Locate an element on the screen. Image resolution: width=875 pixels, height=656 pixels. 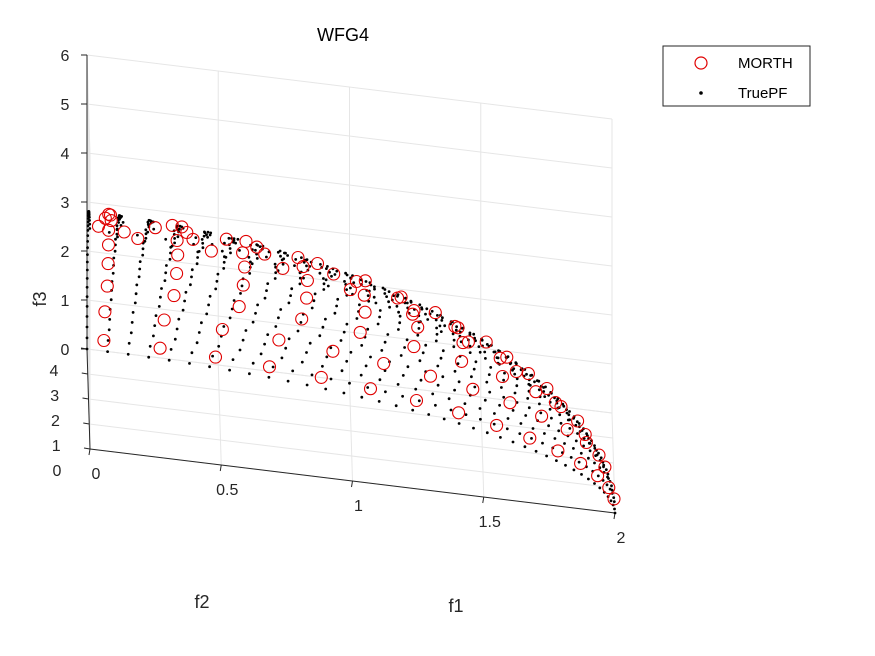
x-tick-label: 0.5 is located at coordinates (227, 490).